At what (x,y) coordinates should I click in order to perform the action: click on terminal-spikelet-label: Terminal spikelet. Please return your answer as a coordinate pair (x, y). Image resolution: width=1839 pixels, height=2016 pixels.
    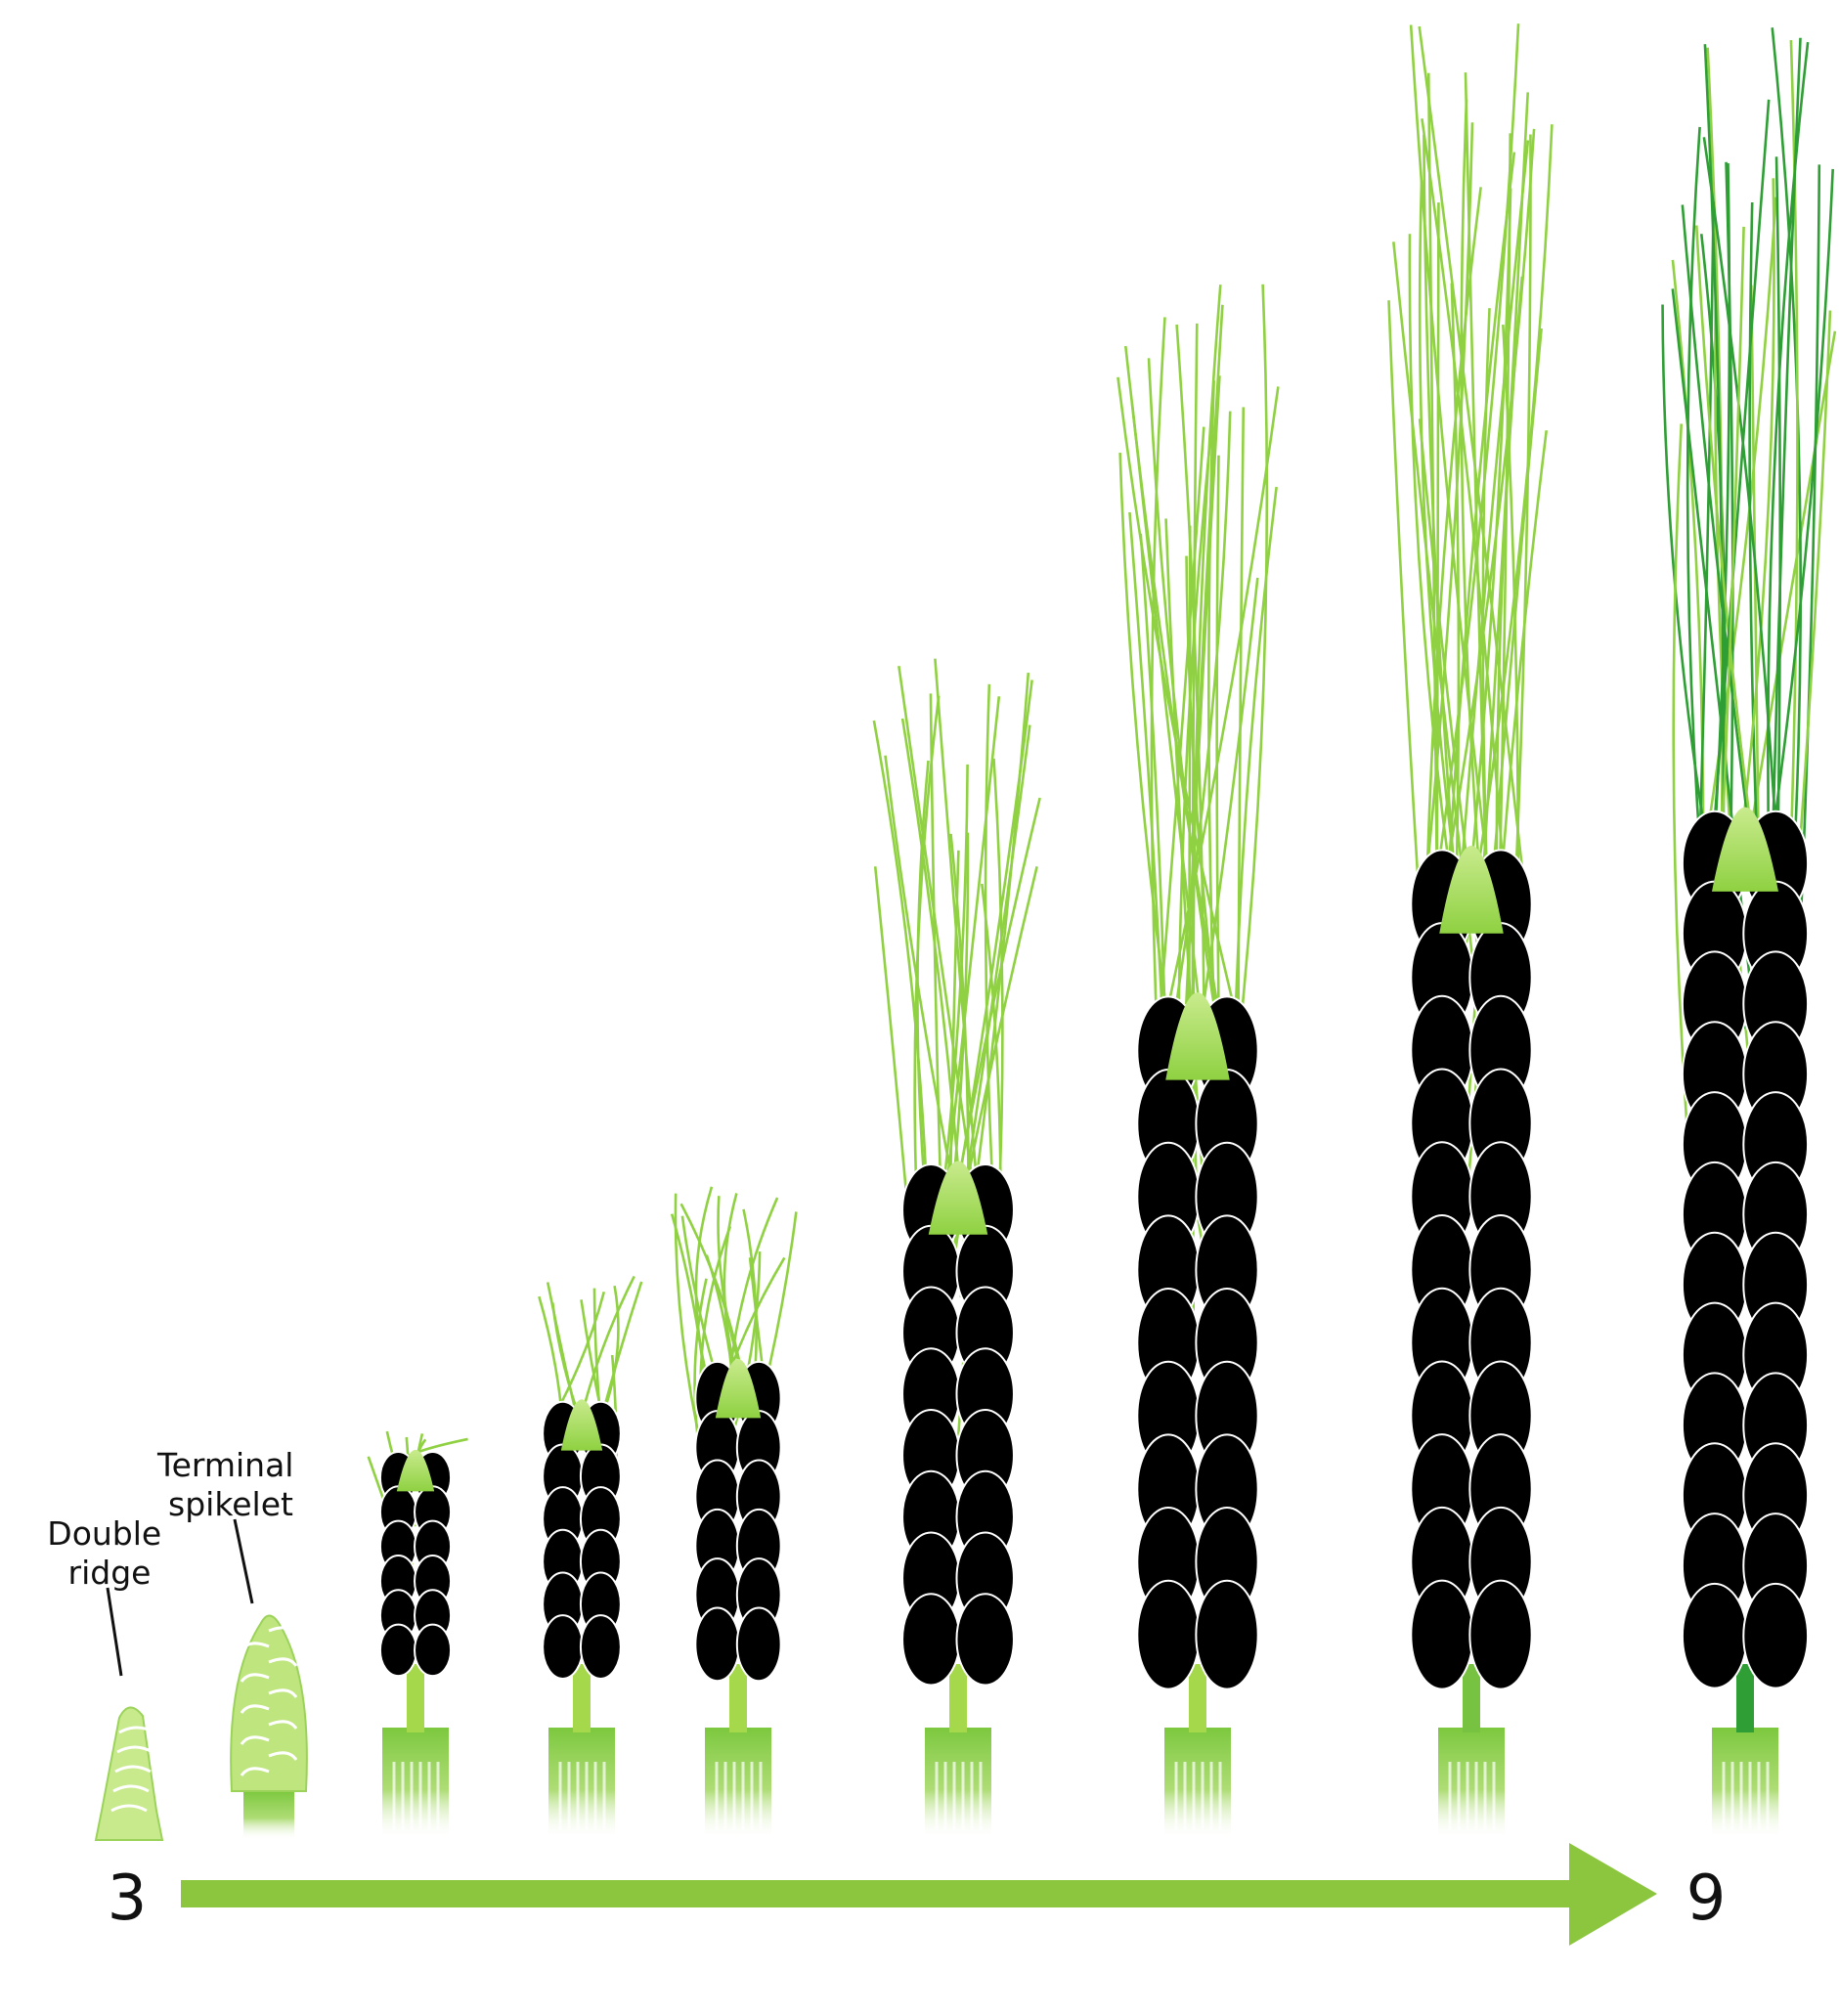
    Looking at the image, I should click on (230, 1484).